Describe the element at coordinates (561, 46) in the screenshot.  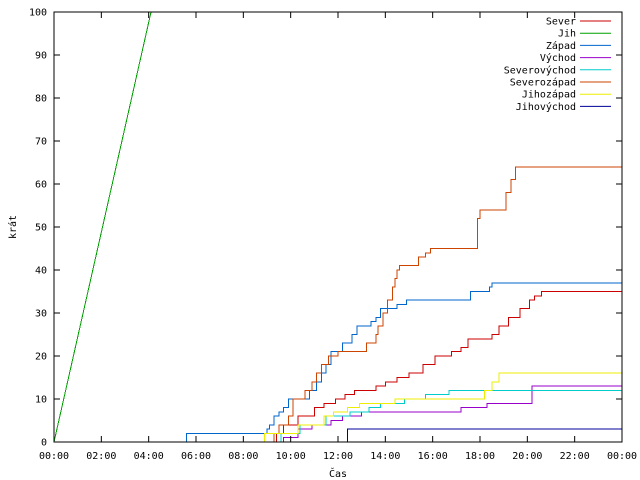
I see `legend-label-zapad: Západ` at that location.